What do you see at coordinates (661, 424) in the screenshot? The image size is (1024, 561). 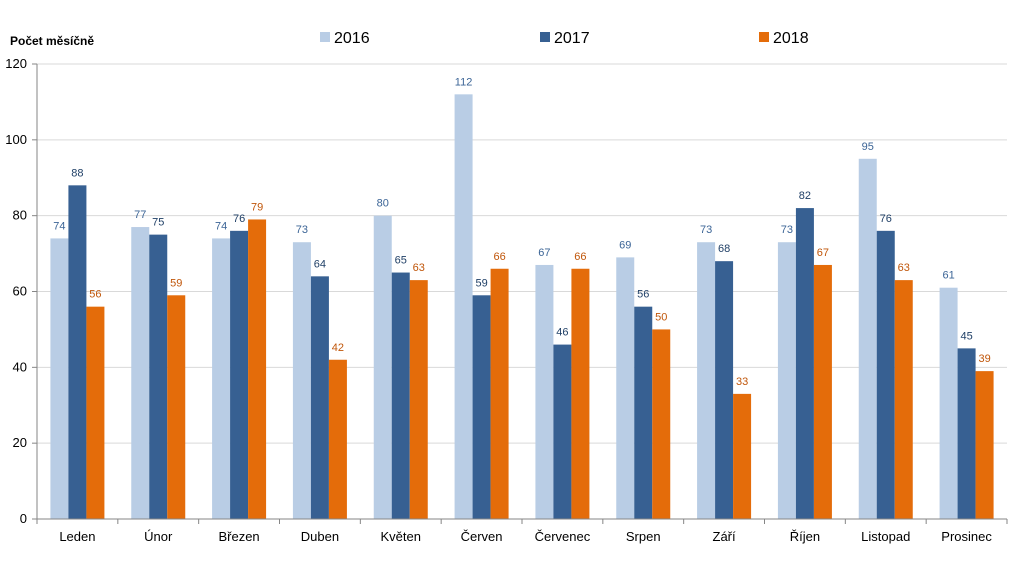 I see `bar-2018-Srpen` at bounding box center [661, 424].